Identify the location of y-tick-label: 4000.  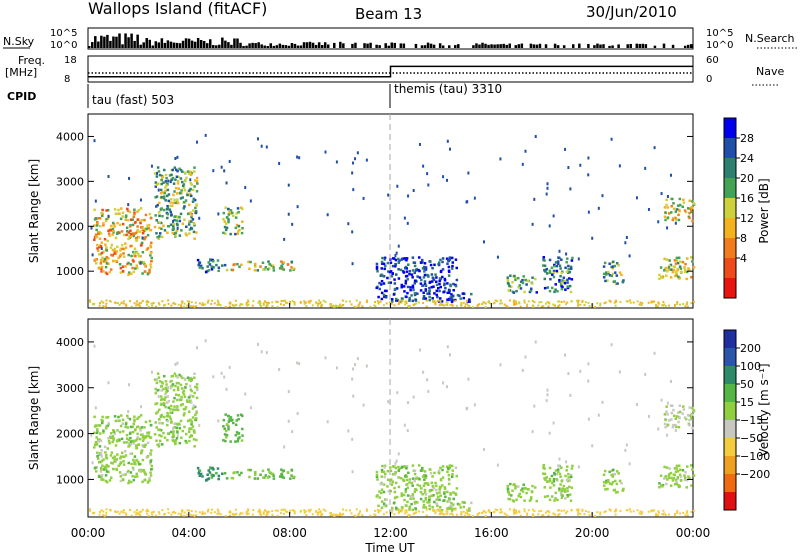
(70, 136).